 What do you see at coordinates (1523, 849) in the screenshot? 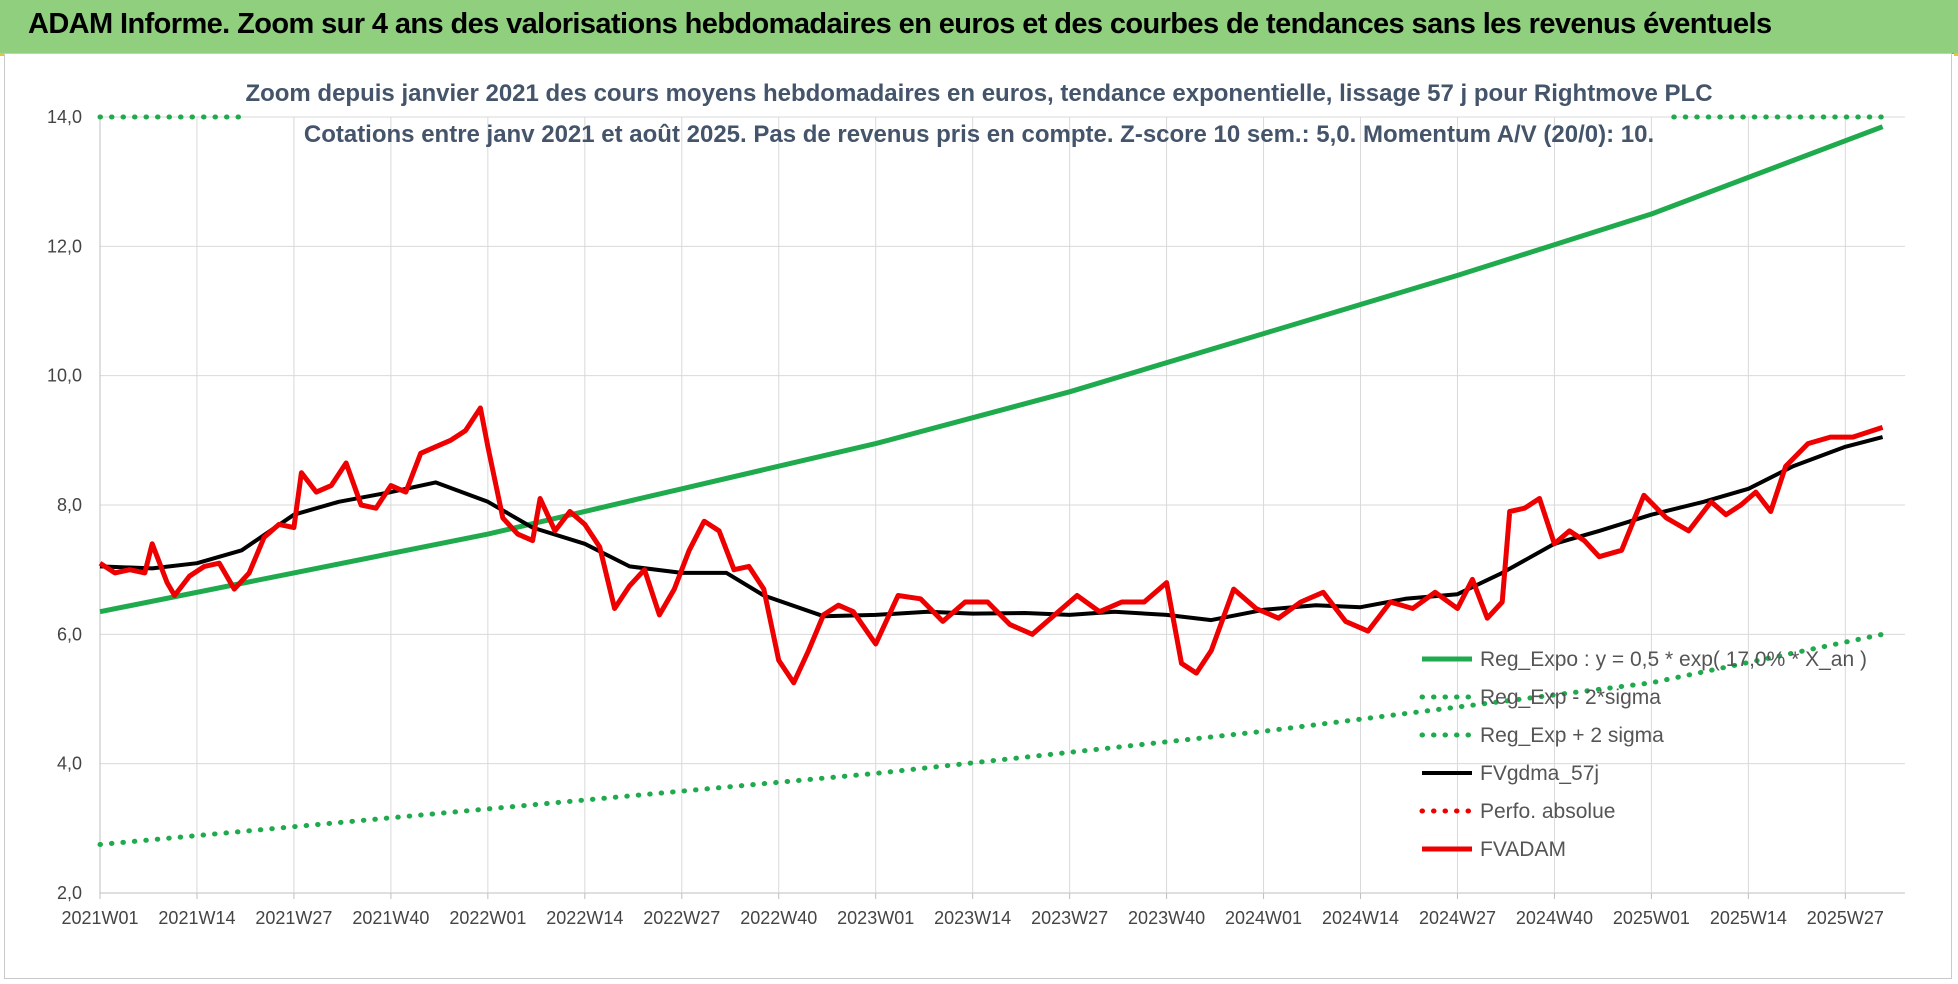
I see `legend-label: FVADAM` at bounding box center [1523, 849].